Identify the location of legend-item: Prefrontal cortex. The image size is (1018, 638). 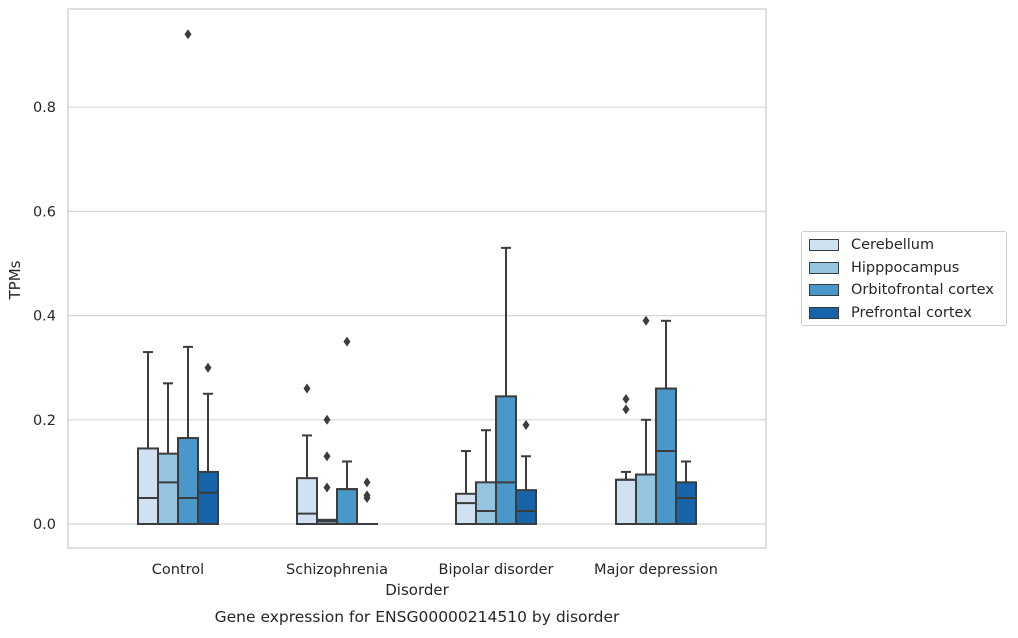
(890, 313).